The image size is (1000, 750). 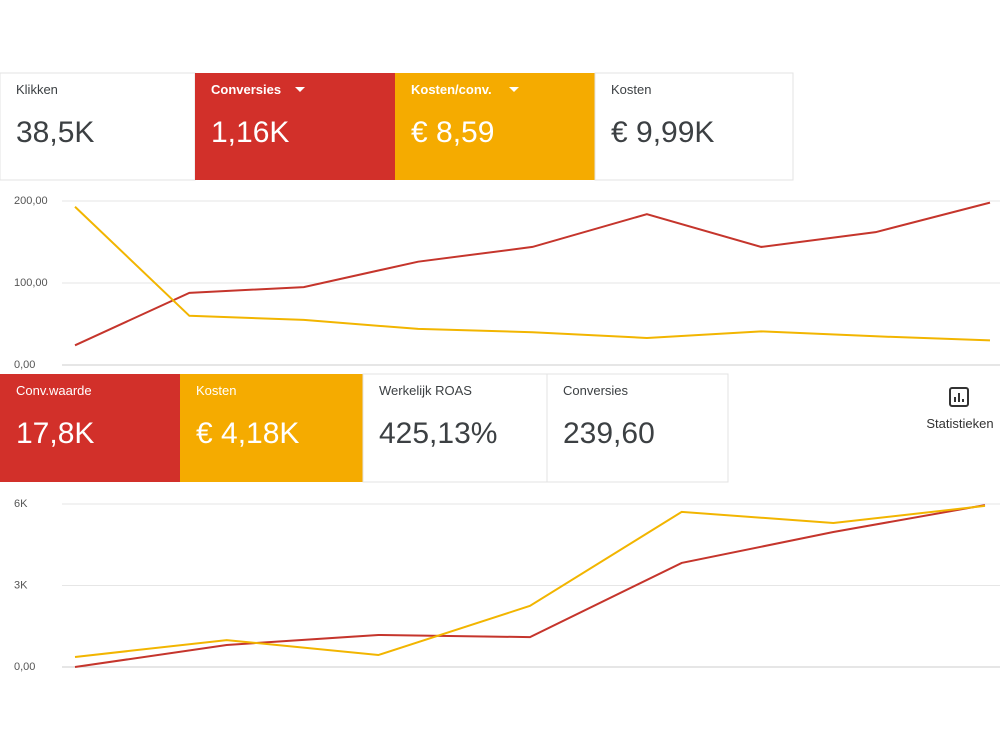 What do you see at coordinates (31, 283) in the screenshot?
I see `y-tick-label: 100,00` at bounding box center [31, 283].